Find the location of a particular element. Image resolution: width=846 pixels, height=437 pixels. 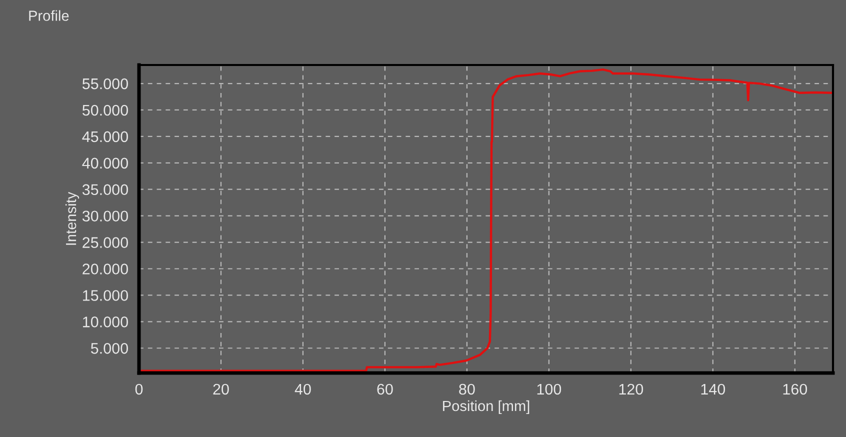

y-tick-label: 35.000 is located at coordinates (105, 190).